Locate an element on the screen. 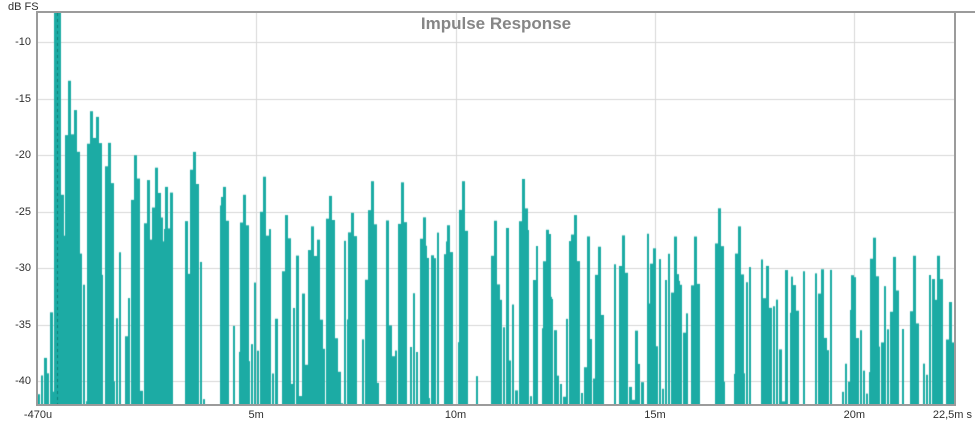  x-tick-label: 5m is located at coordinates (256, 415).